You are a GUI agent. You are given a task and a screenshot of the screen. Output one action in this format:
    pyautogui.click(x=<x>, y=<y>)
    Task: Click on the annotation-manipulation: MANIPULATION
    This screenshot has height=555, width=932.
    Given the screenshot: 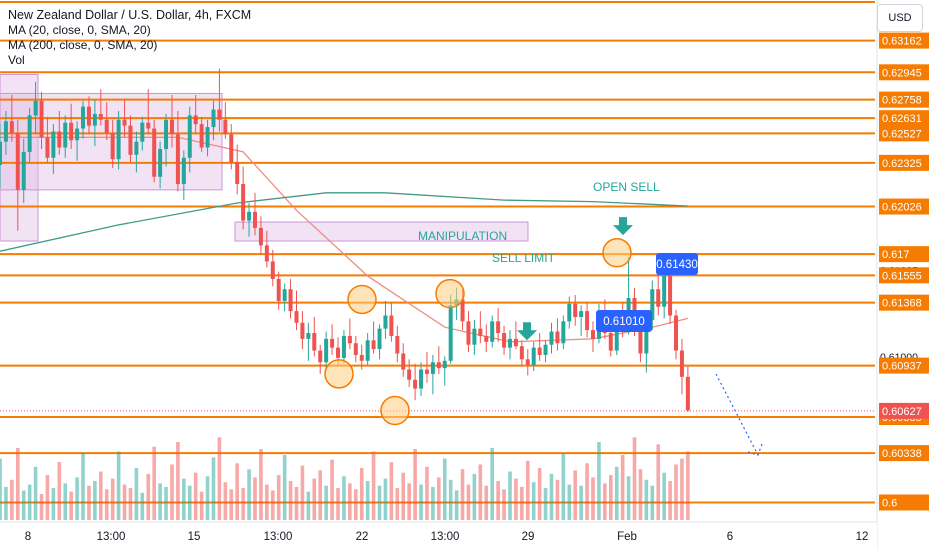 What is the action you would take?
    pyautogui.click(x=462, y=236)
    